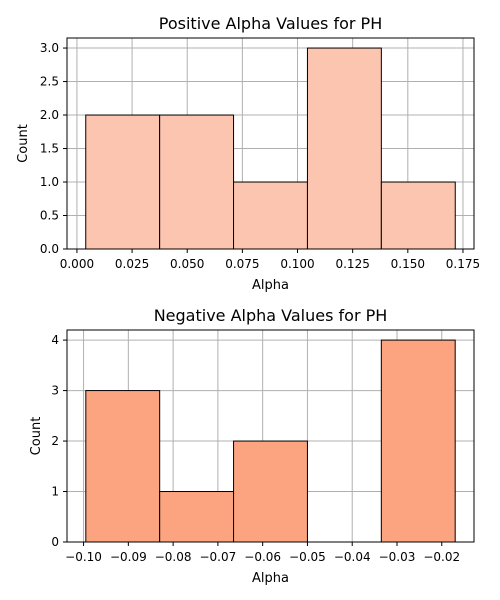  I want to click on x-tick-label: −0.03, so click(397, 557).